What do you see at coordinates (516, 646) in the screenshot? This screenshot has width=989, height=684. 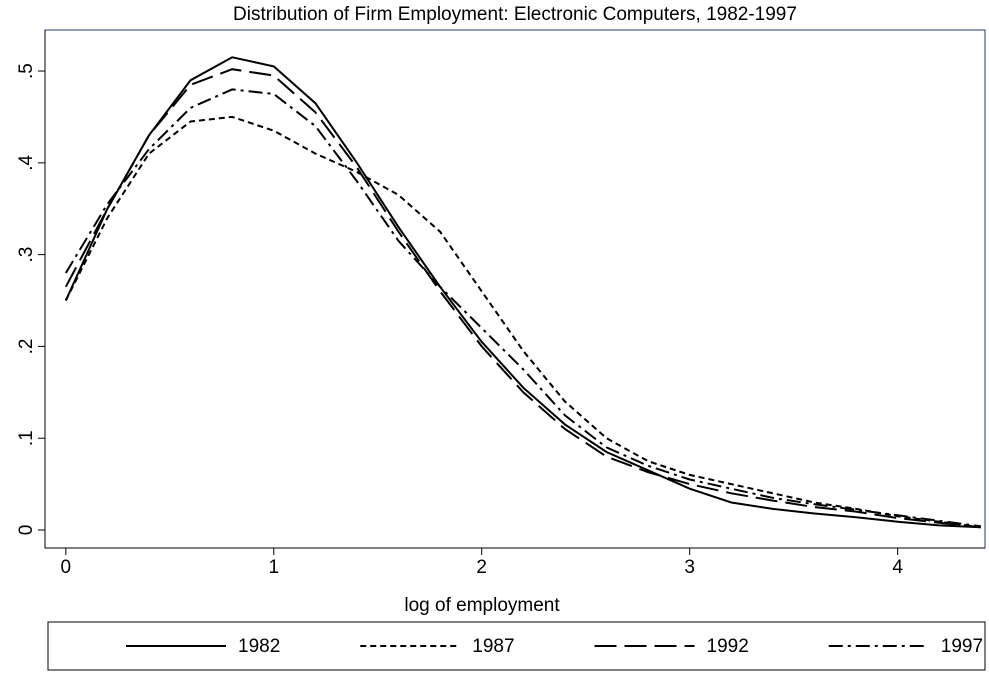 I see `legend-box` at bounding box center [516, 646].